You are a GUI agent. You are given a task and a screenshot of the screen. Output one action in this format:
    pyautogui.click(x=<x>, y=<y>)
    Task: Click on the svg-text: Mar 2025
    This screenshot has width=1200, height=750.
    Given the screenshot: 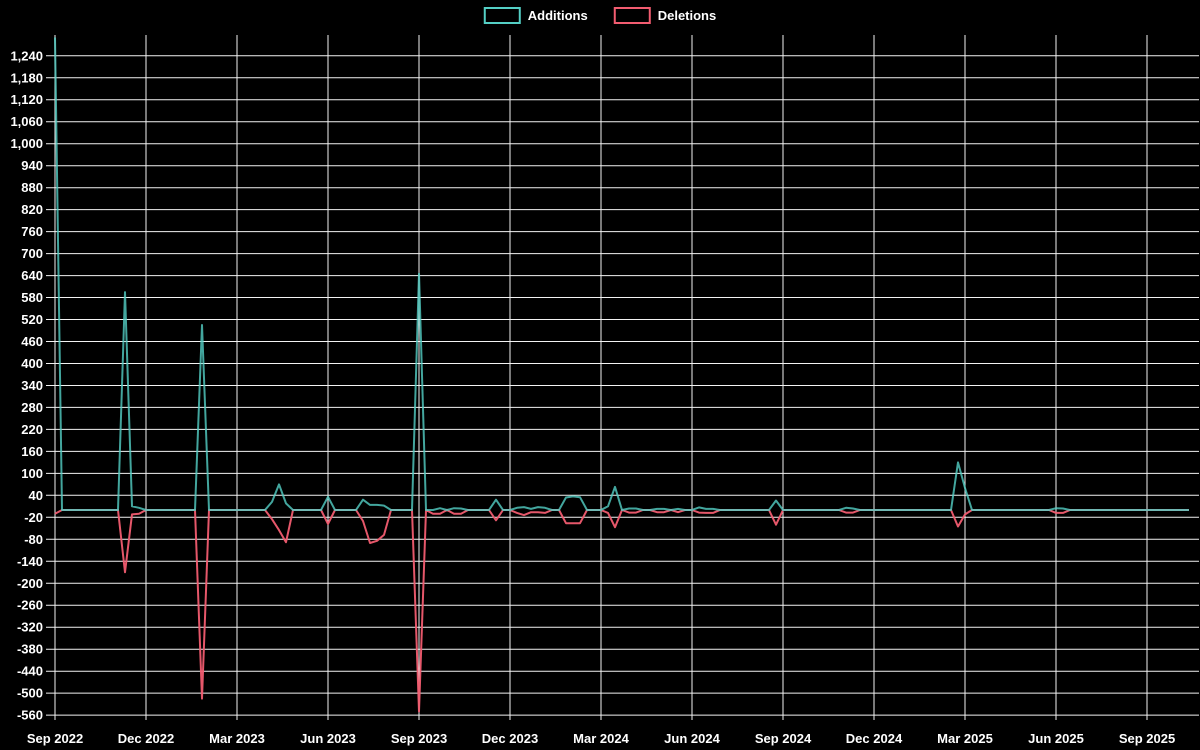 What is the action you would take?
    pyautogui.click(x=965, y=738)
    